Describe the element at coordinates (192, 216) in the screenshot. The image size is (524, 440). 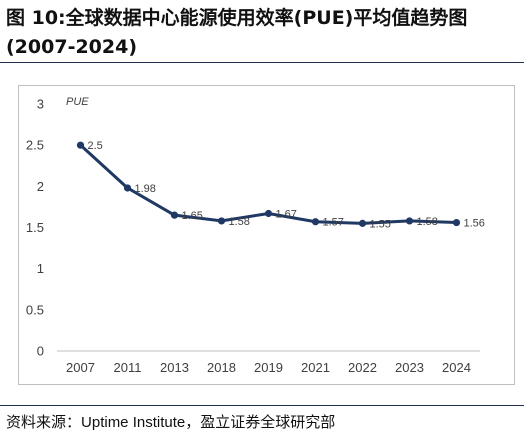
I see `data-label: 1.65` at that location.